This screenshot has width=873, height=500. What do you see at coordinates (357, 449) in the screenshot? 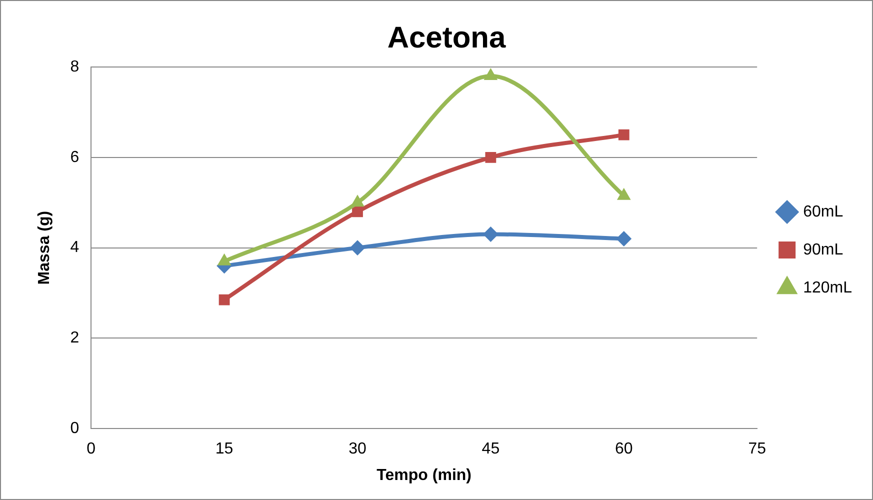
I see `x-tick-label: 30` at bounding box center [357, 449].